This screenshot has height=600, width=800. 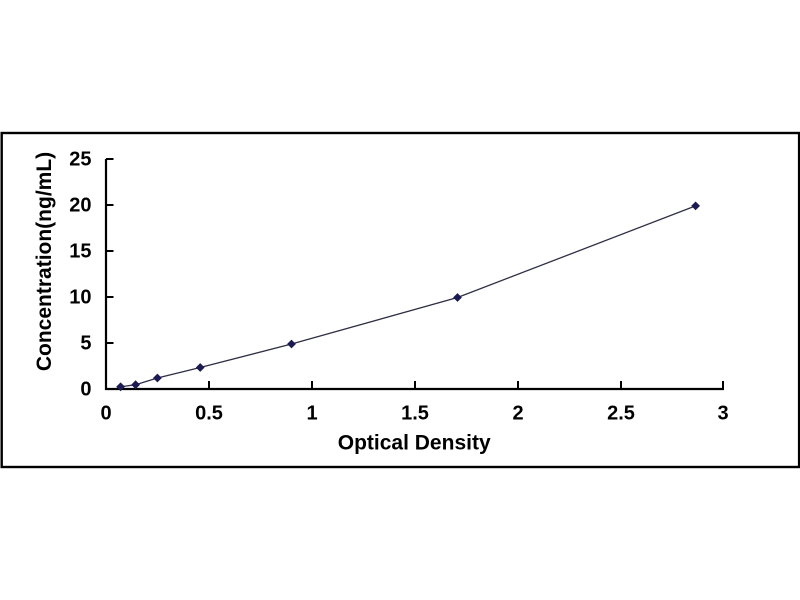 I want to click on svg-text: Concentration(ng/mL), so click(x=44, y=261).